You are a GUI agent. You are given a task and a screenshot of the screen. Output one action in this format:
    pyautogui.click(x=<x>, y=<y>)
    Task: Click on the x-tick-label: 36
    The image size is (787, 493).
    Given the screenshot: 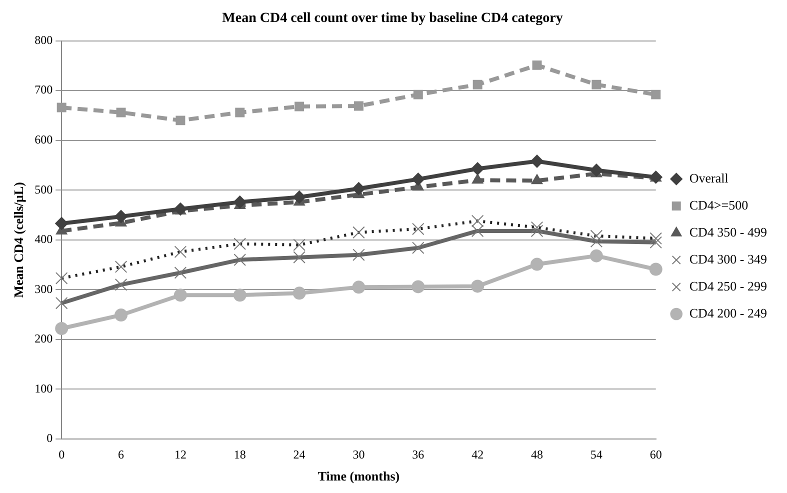 What is the action you would take?
    pyautogui.click(x=418, y=454)
    